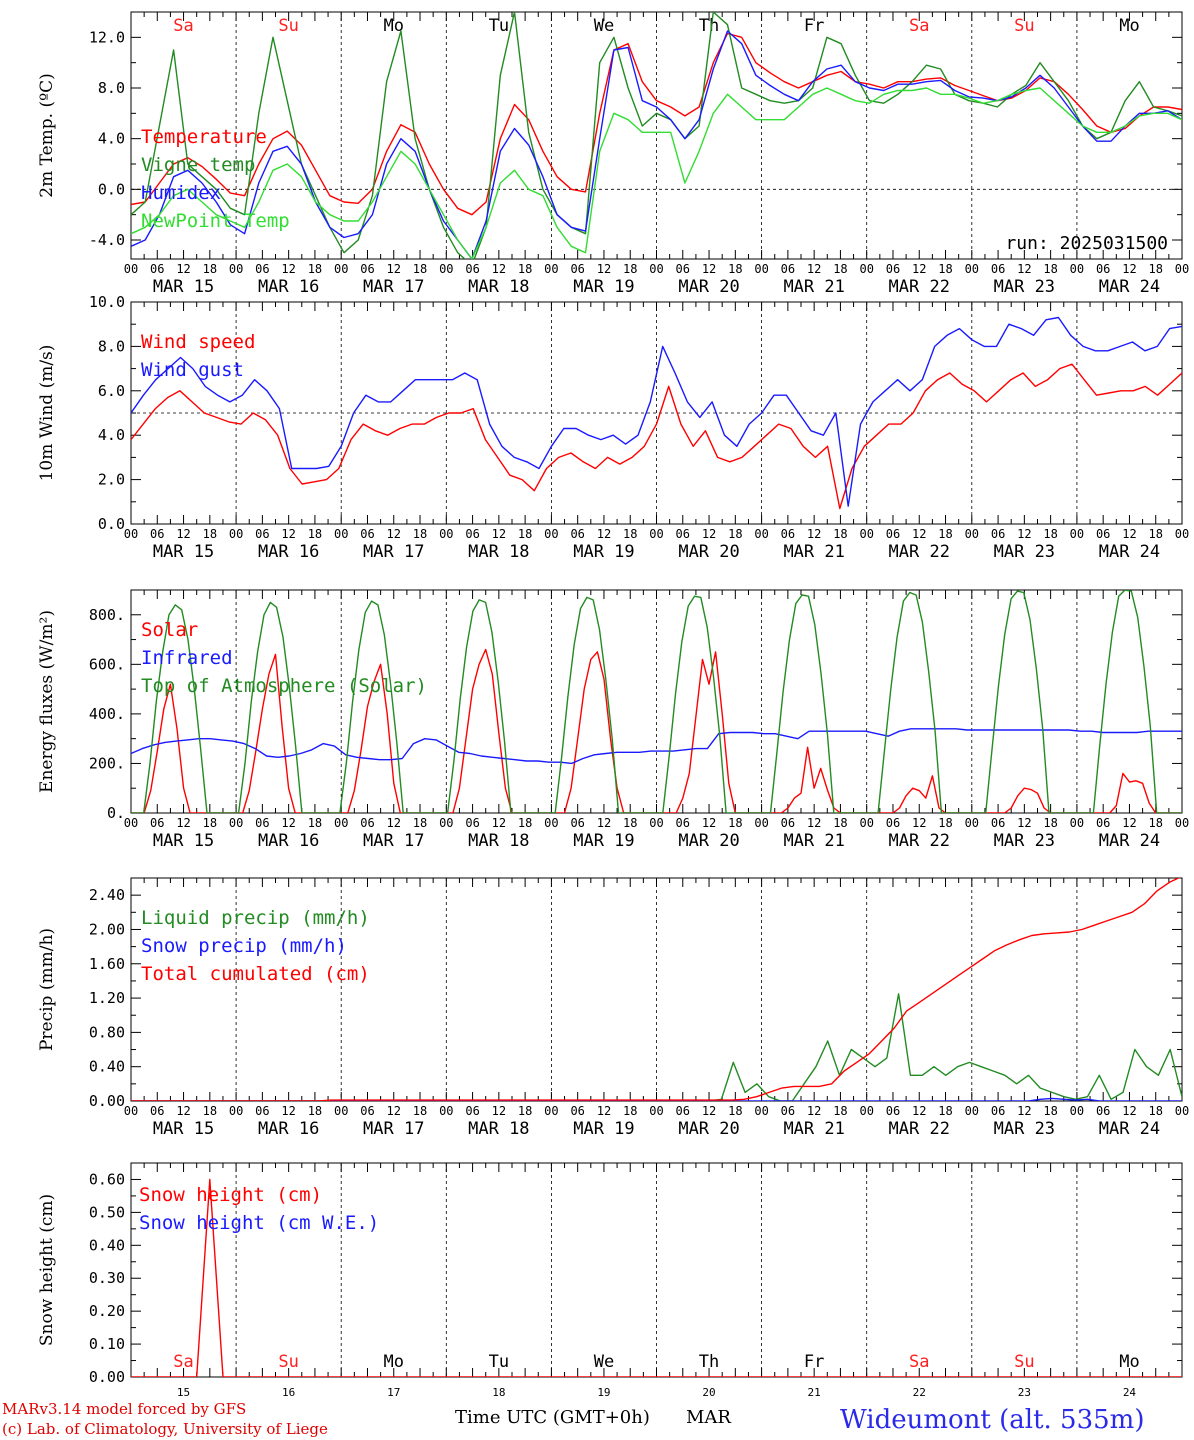  I want to click on date-label: MAR 16, so click(288, 1129).